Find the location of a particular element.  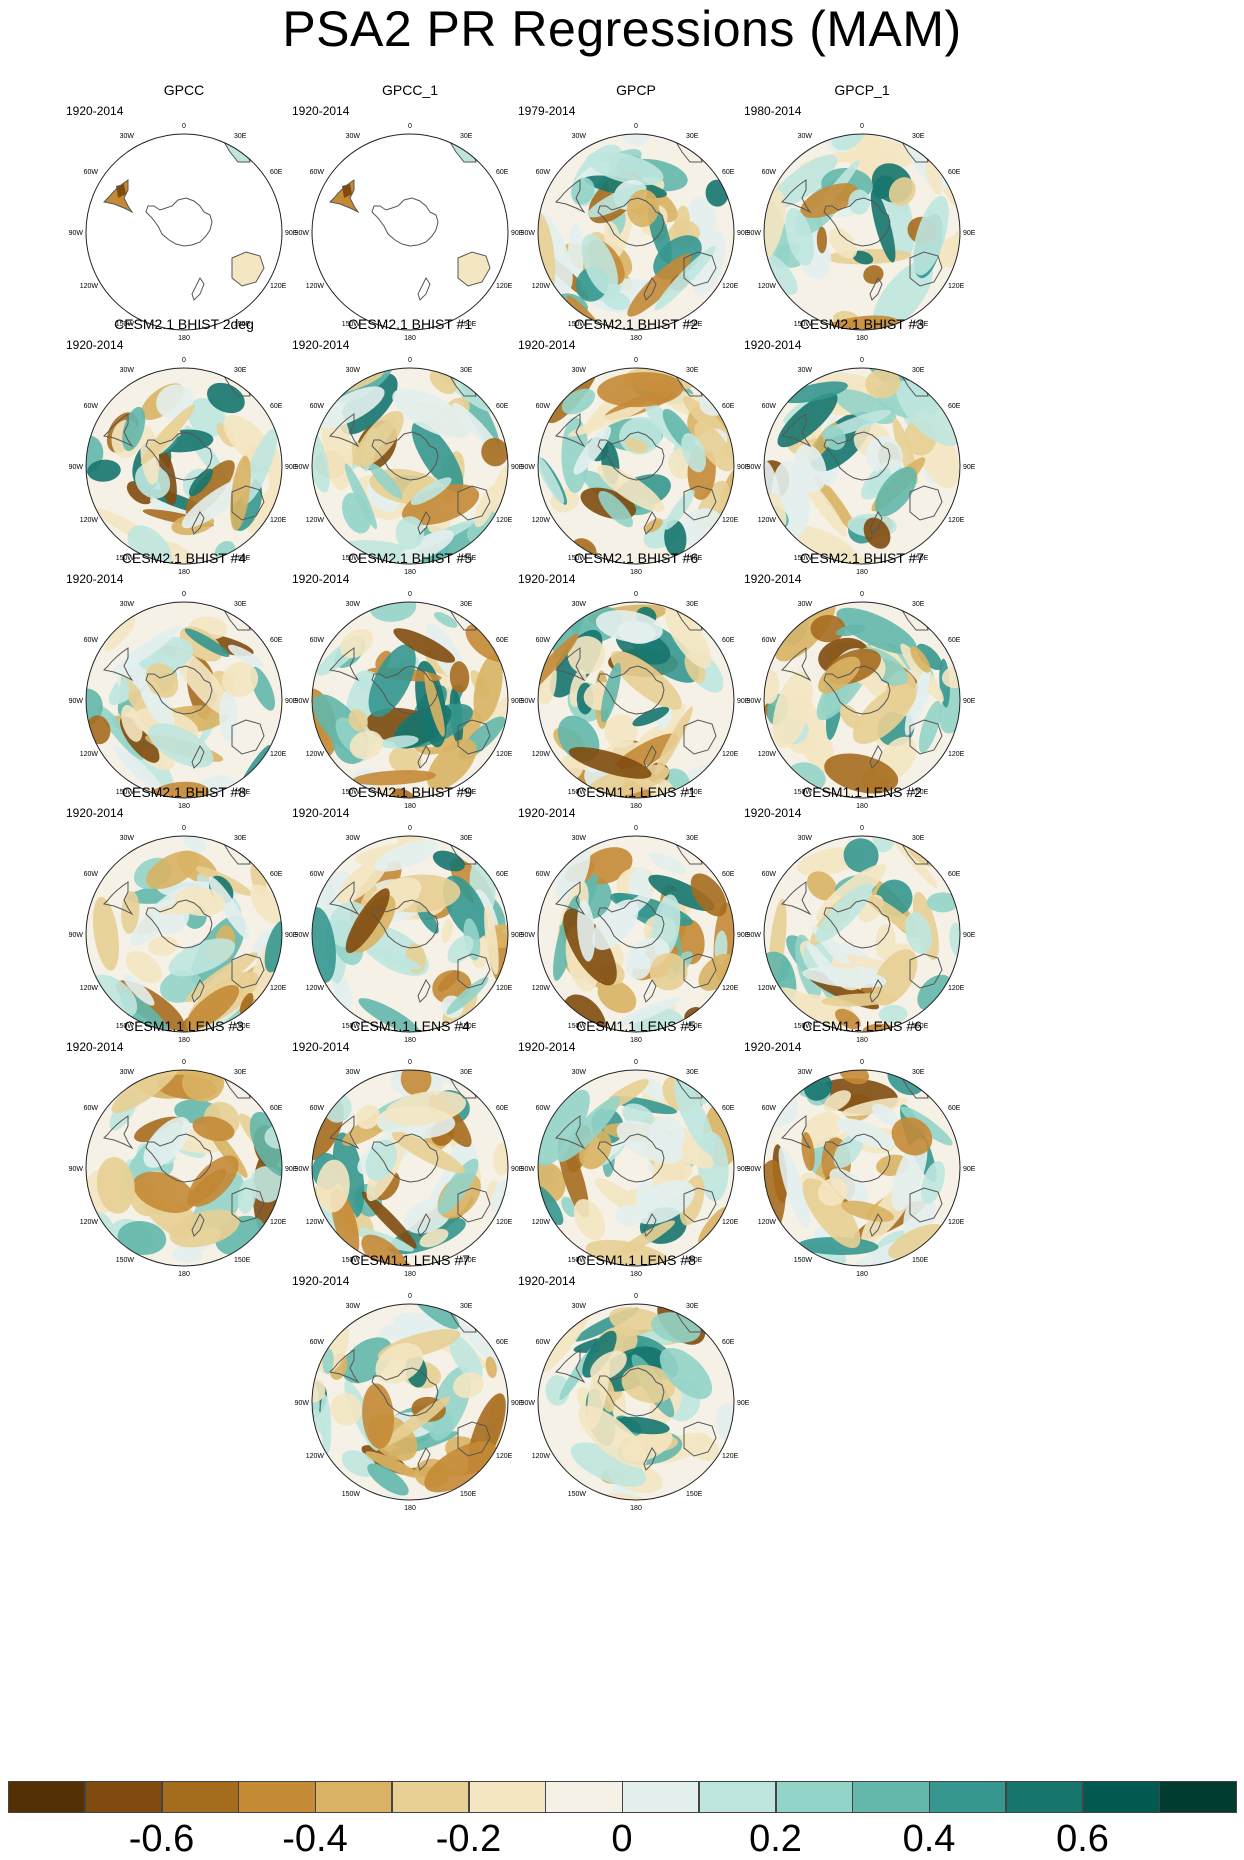

longitude-label: 60E is located at coordinates (728, 1342).